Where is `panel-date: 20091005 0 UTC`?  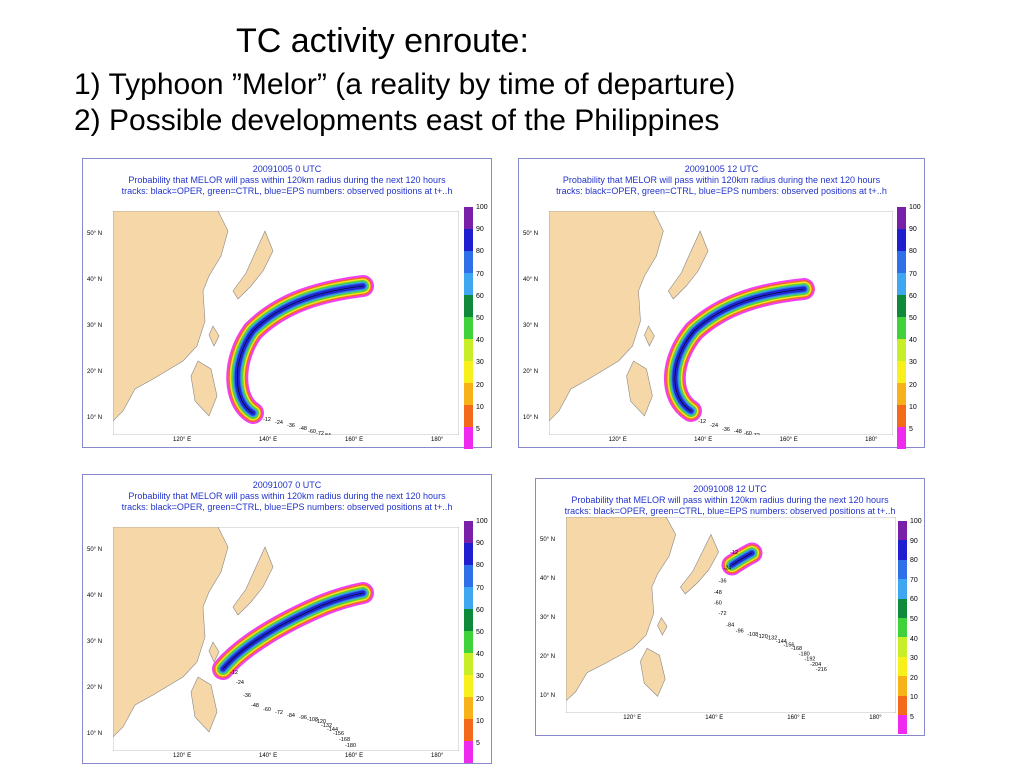
panel-date: 20091005 0 UTC is located at coordinates (287, 169).